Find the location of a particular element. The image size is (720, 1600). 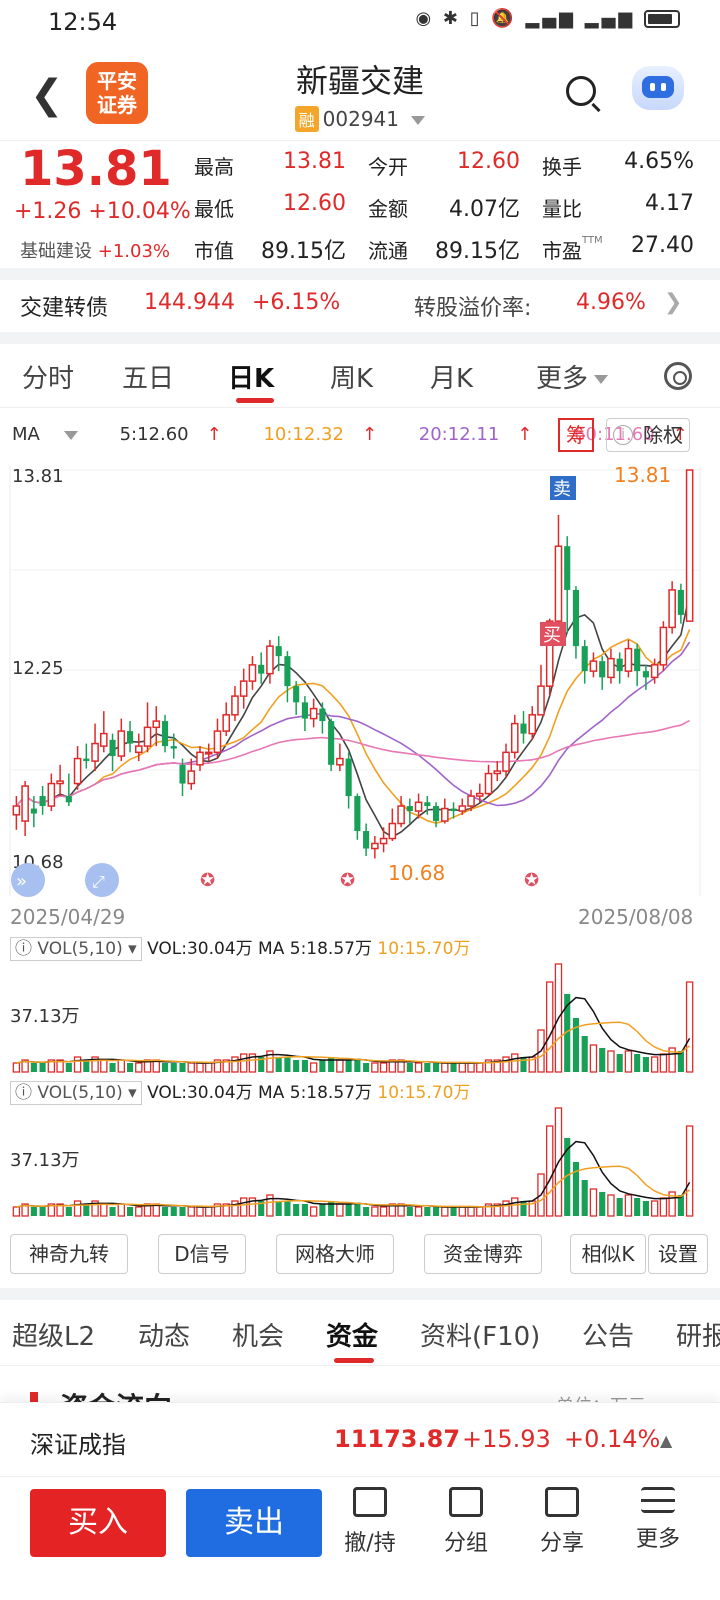

similar-k-button: 相似K is located at coordinates (608, 1254).